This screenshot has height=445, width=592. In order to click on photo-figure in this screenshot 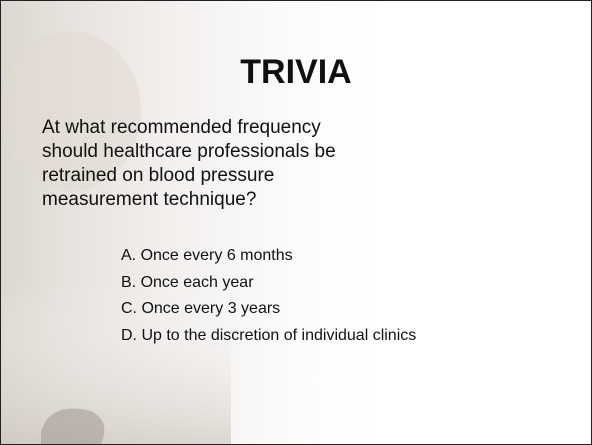, I will do `click(71, 111)`.